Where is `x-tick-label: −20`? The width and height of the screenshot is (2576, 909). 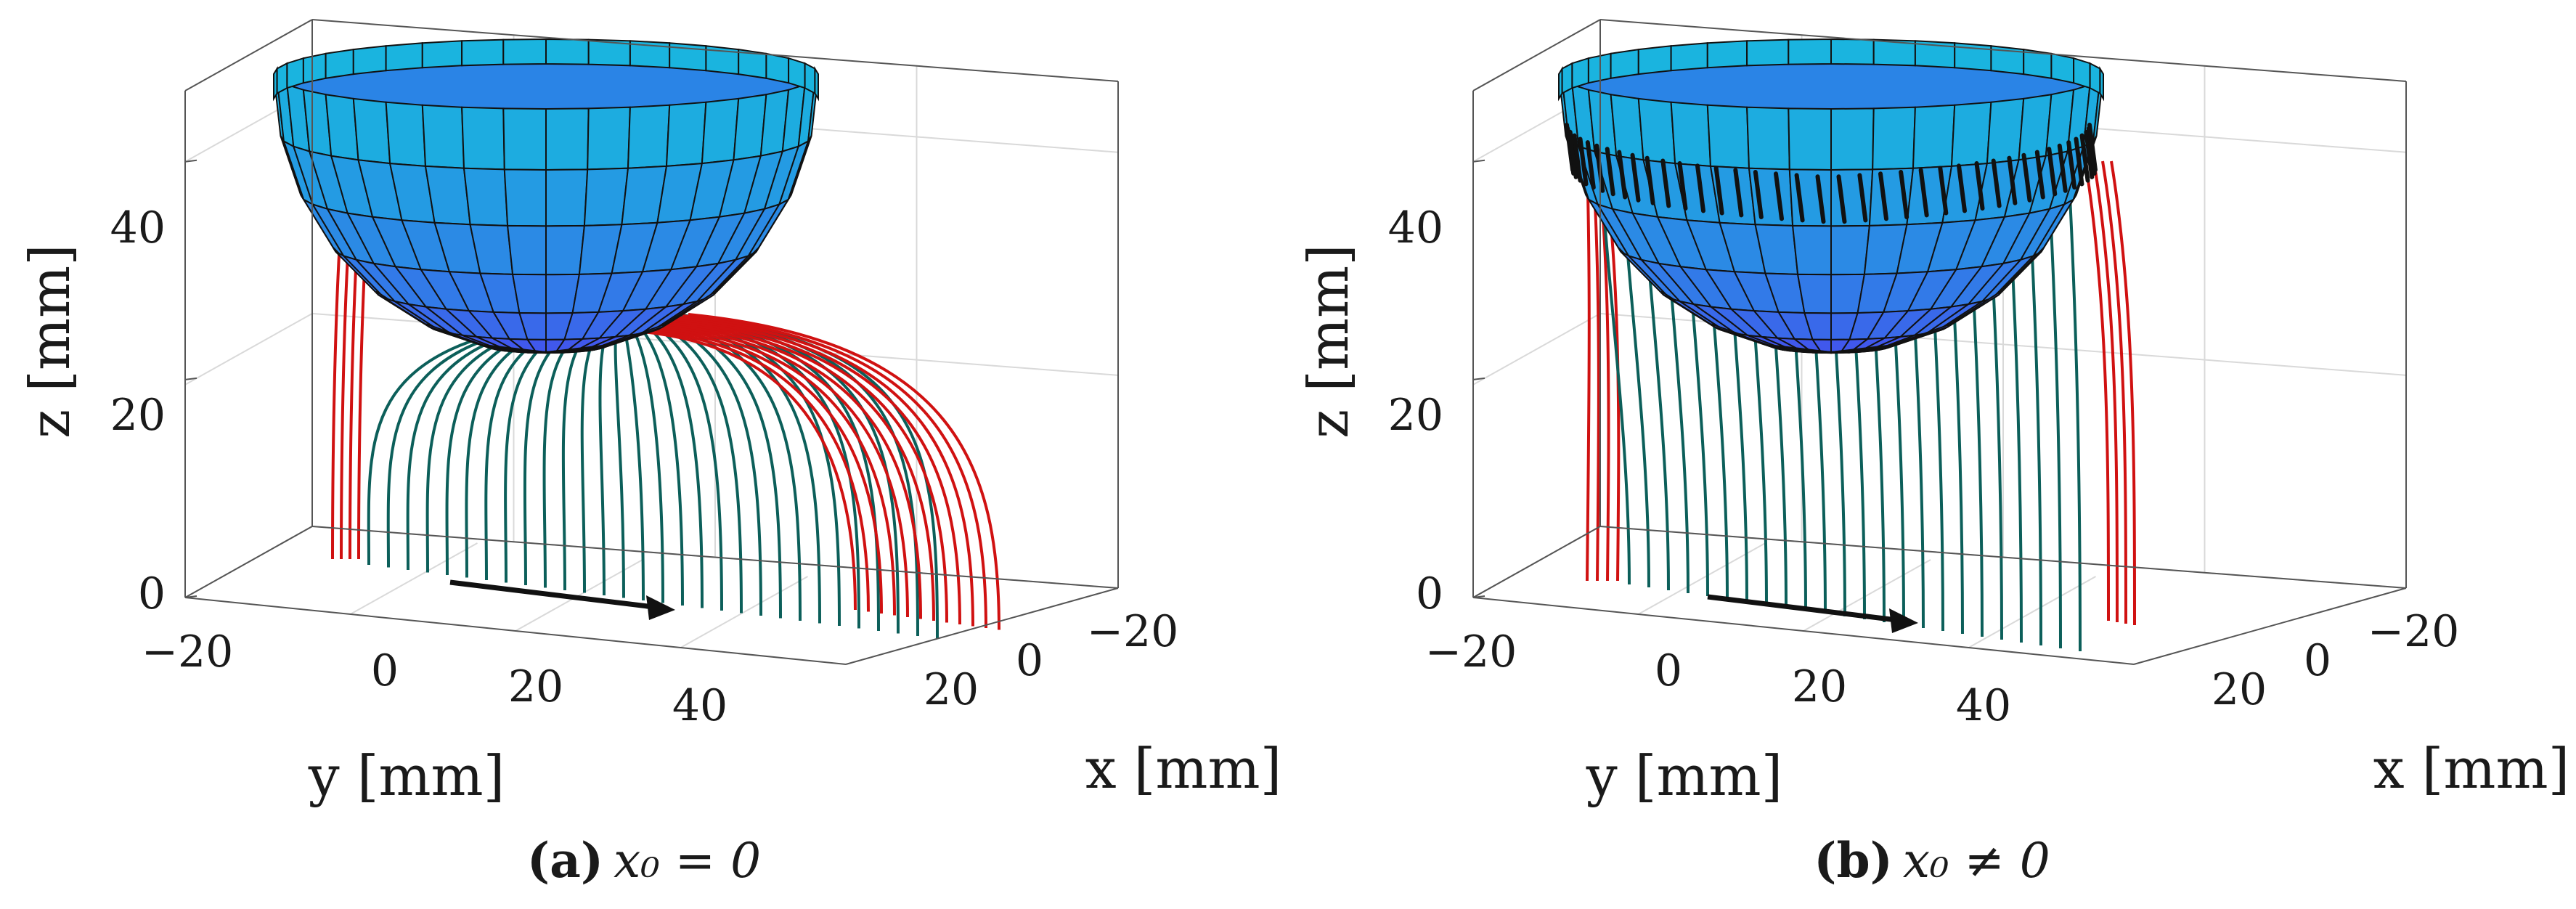 x-tick-label: −20 is located at coordinates (1133, 631).